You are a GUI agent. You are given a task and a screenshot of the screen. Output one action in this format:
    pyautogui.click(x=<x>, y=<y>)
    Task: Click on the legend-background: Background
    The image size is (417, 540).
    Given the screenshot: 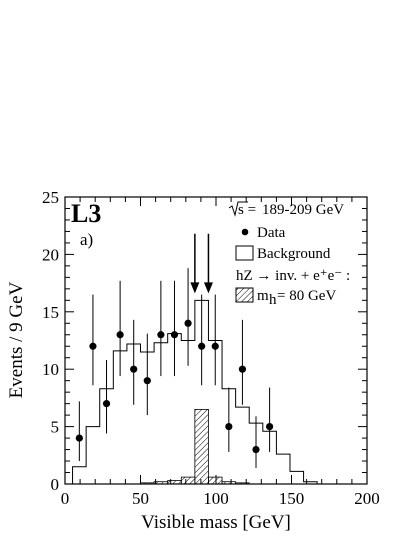 What is the action you would take?
    pyautogui.click(x=283, y=253)
    